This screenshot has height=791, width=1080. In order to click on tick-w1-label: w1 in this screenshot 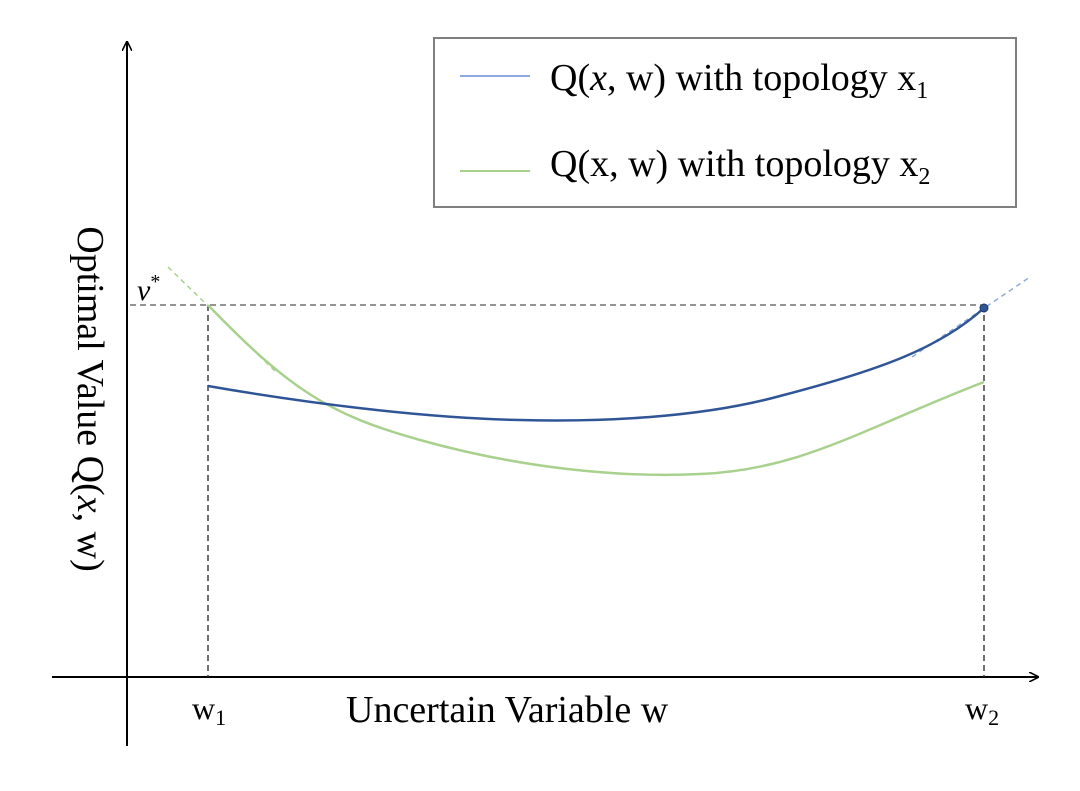, I will do `click(209, 710)`.